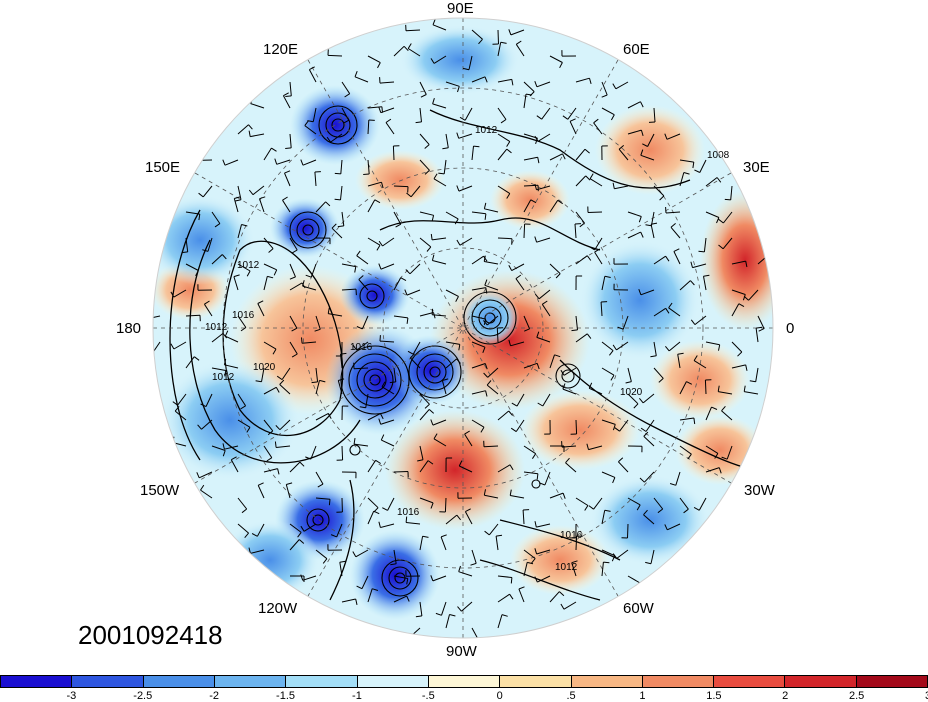  Describe the element at coordinates (926, 696) in the screenshot. I see `colorbar-tick-label: 3` at that location.